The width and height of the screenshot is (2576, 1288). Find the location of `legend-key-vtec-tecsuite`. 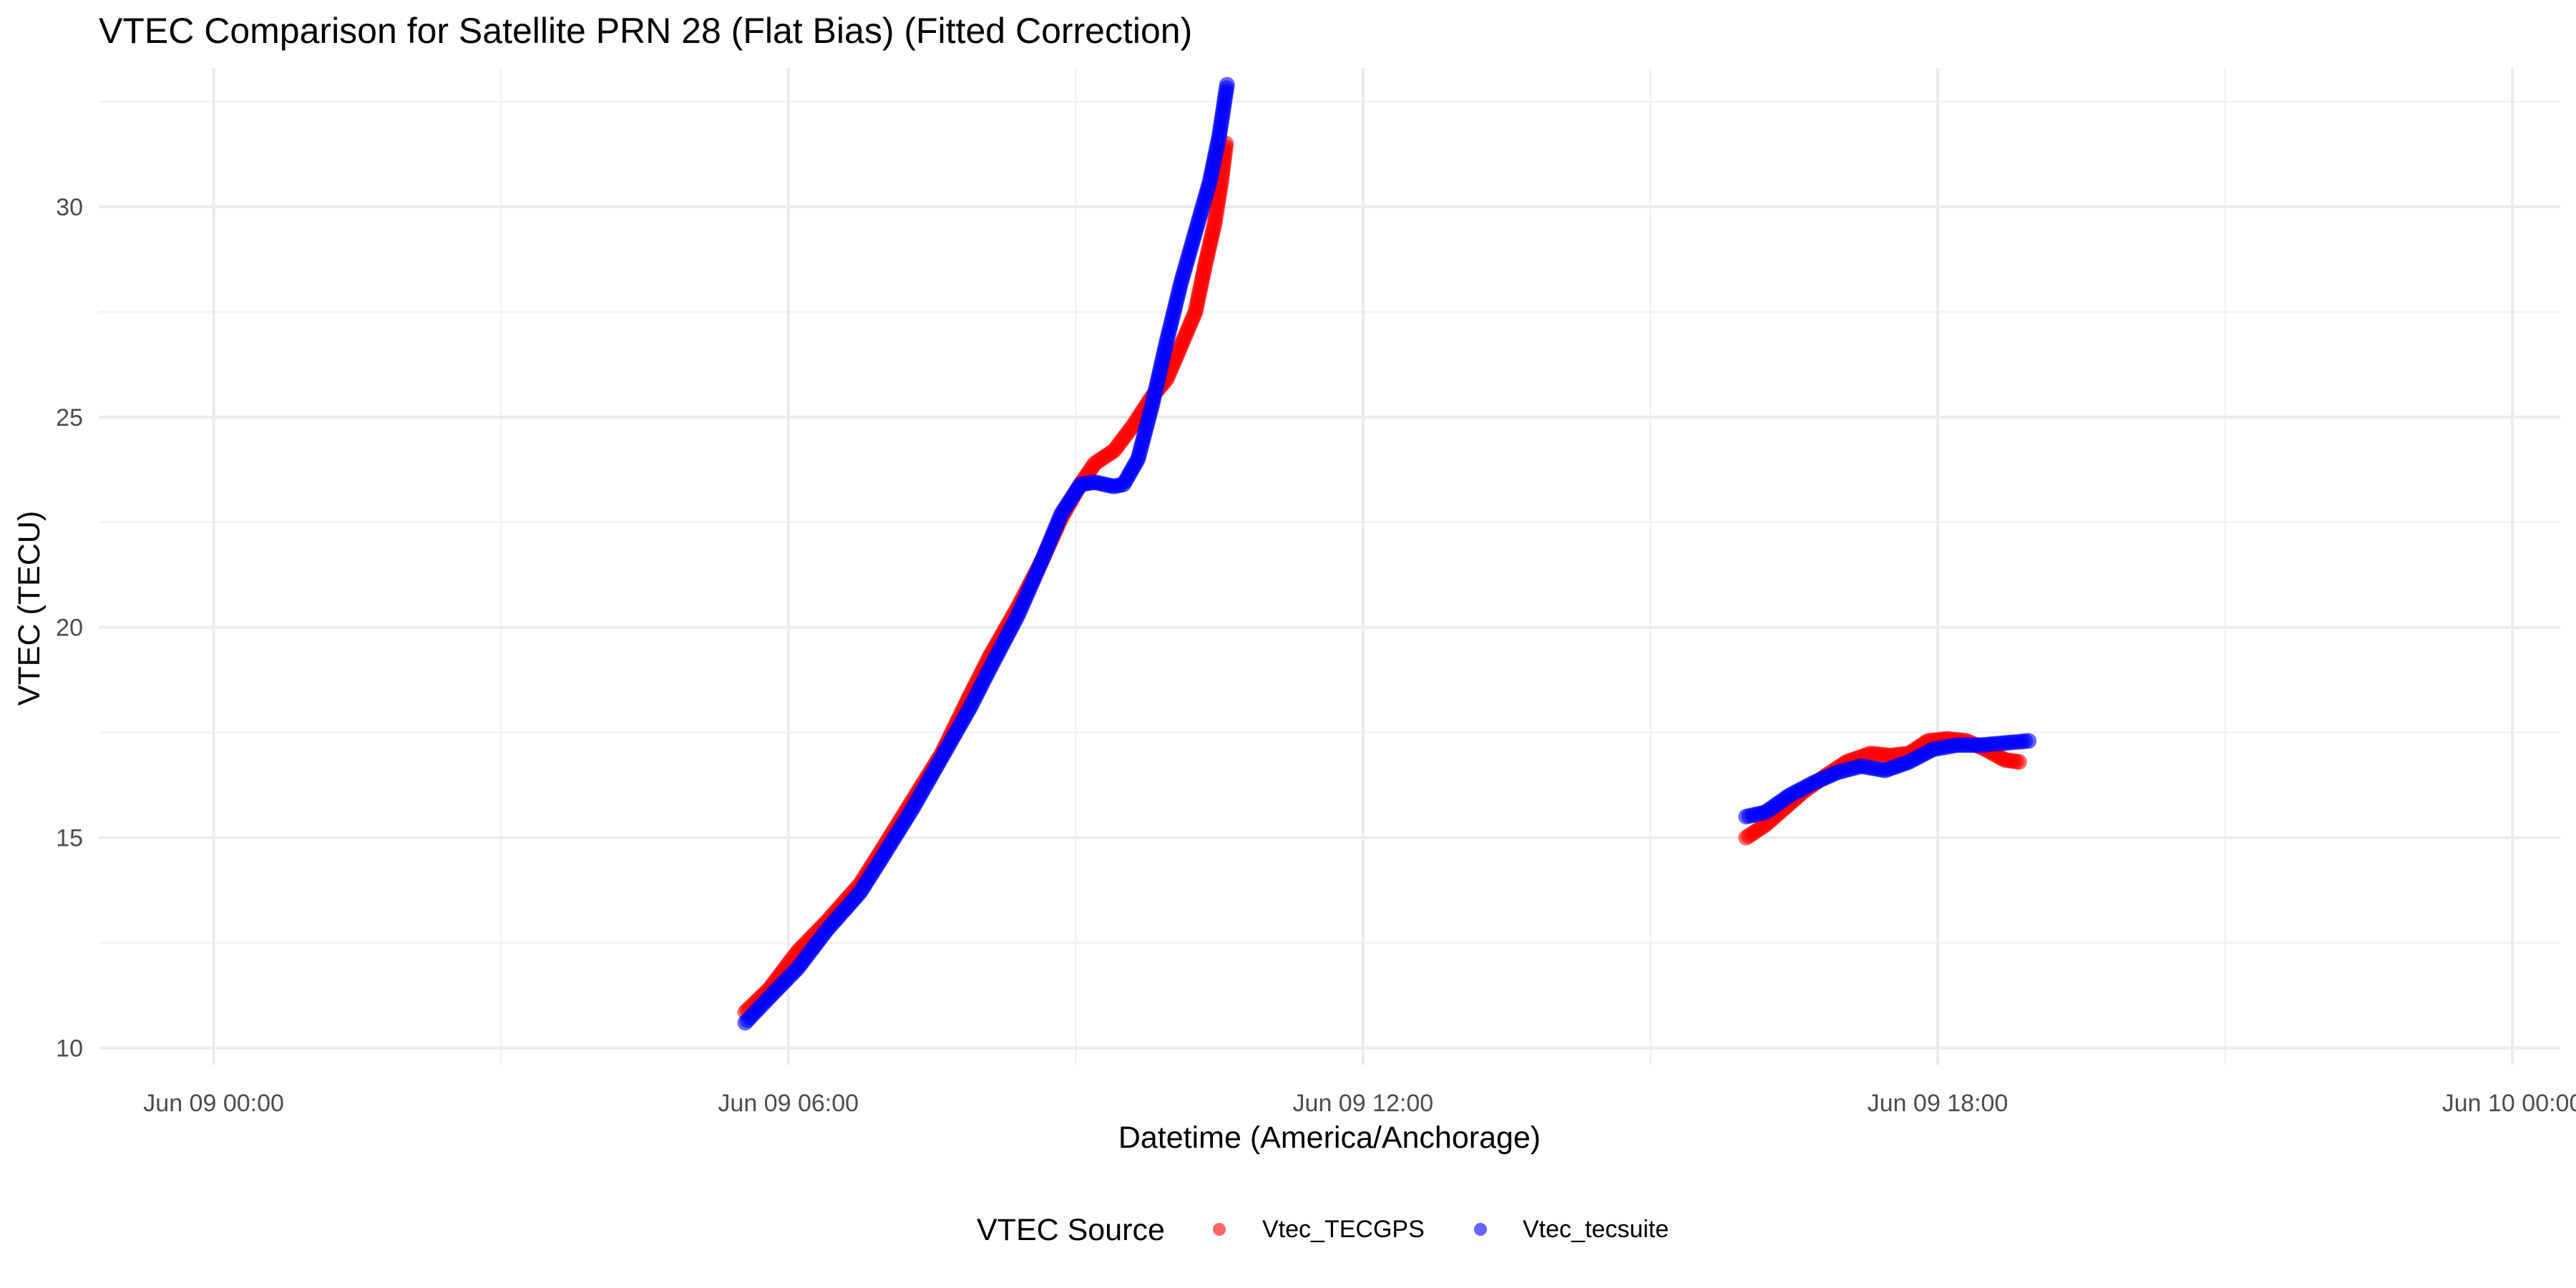

legend-key-vtec-tecsuite is located at coordinates (1480, 1229).